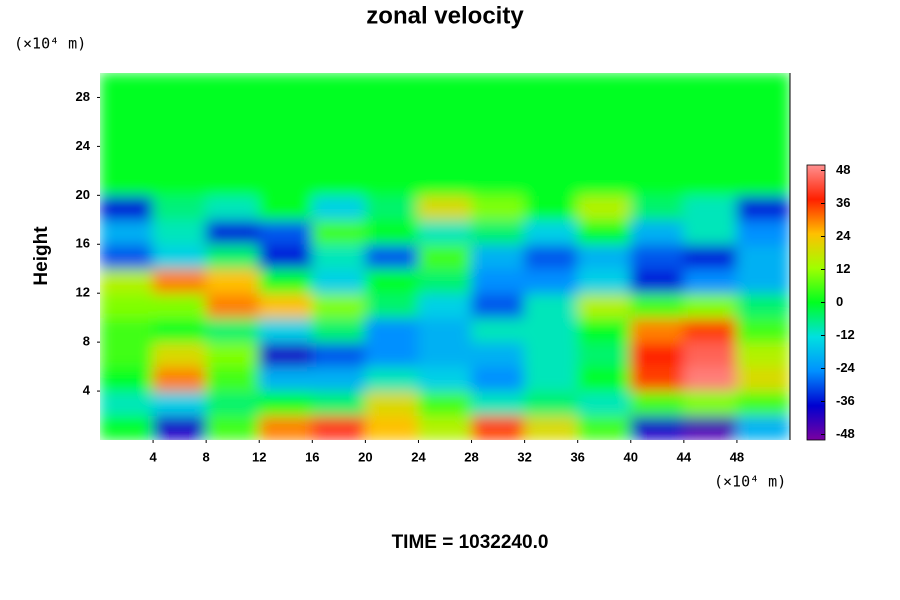 The height and width of the screenshot is (600, 900). Describe the element at coordinates (577, 456) in the screenshot. I see `x-tick-label: 36` at that location.